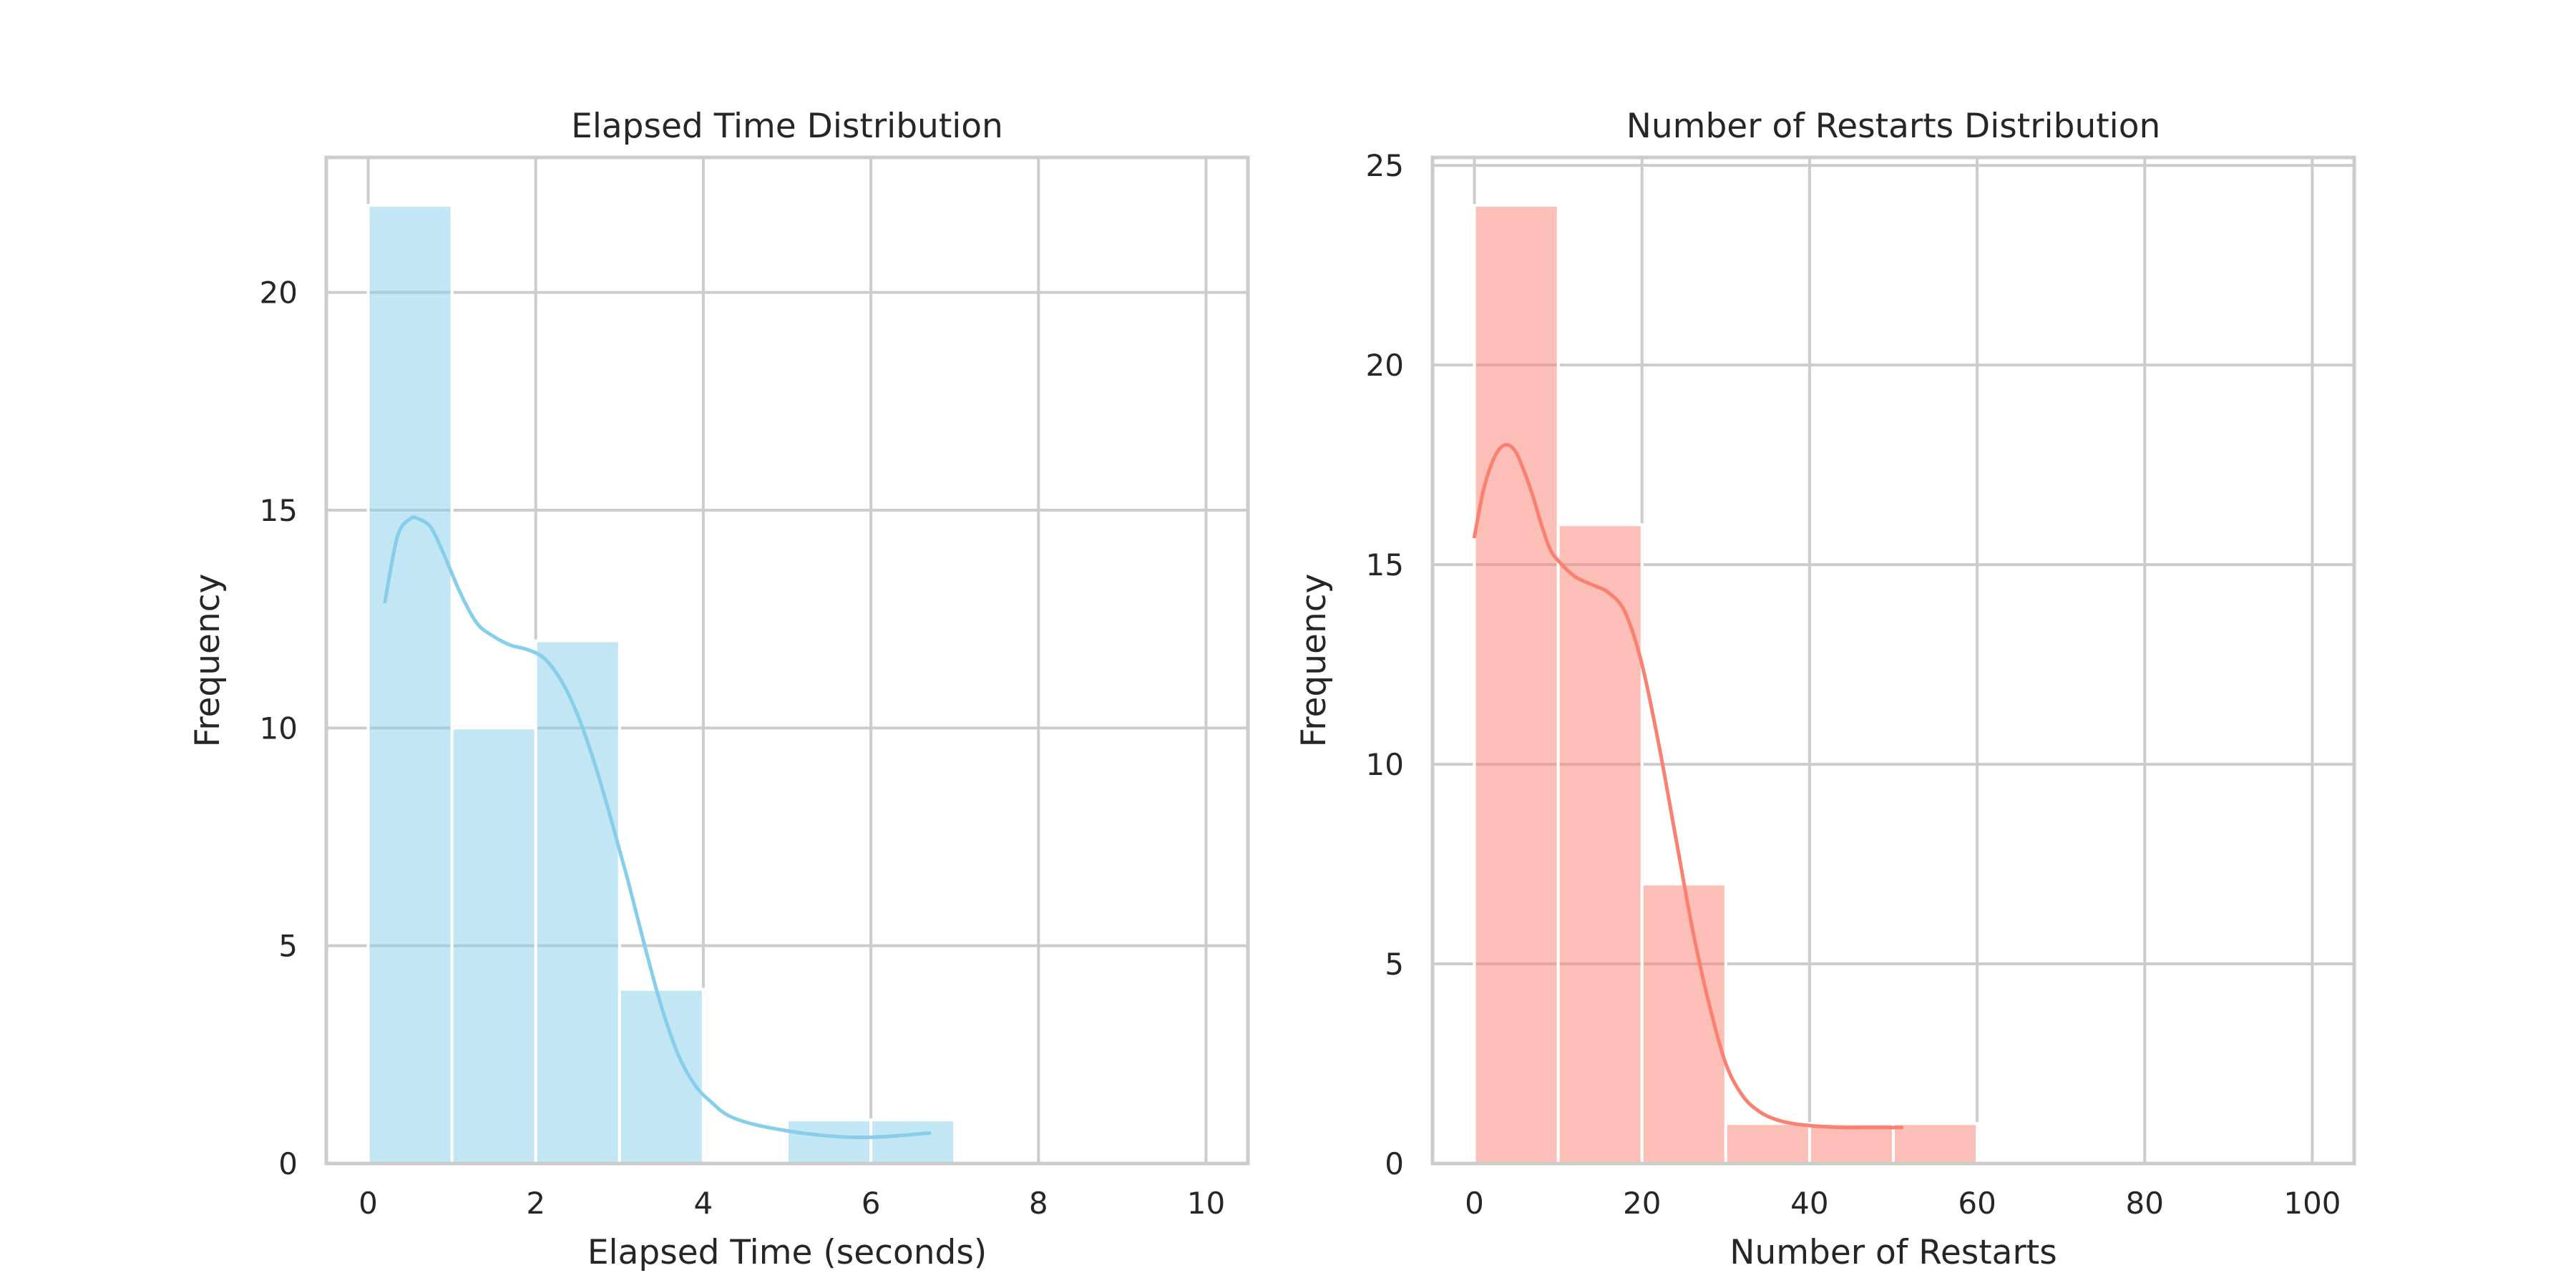 The height and width of the screenshot is (1288, 2576). I want to click on restarts-ytick-label: 20, so click(1385, 365).